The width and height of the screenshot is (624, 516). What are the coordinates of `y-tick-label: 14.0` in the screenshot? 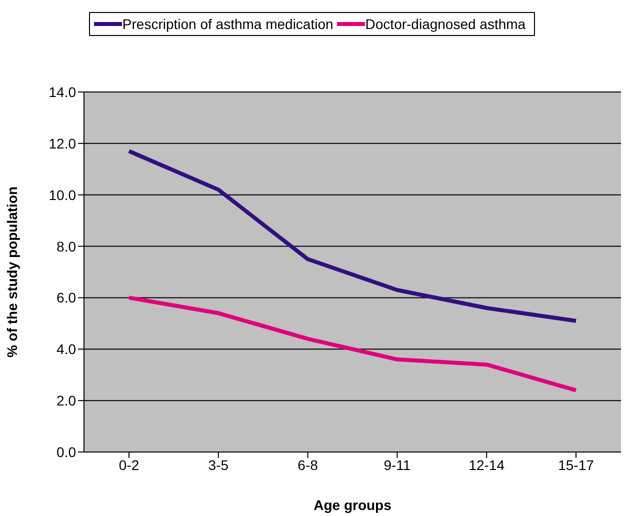 It's located at (62, 92).